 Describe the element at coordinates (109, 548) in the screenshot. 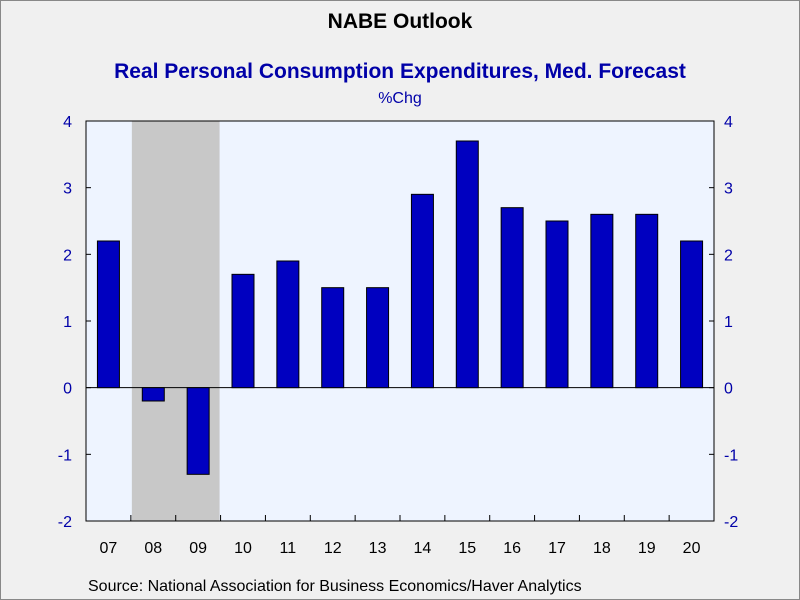

I see `x-tick-label-07: 07` at that location.